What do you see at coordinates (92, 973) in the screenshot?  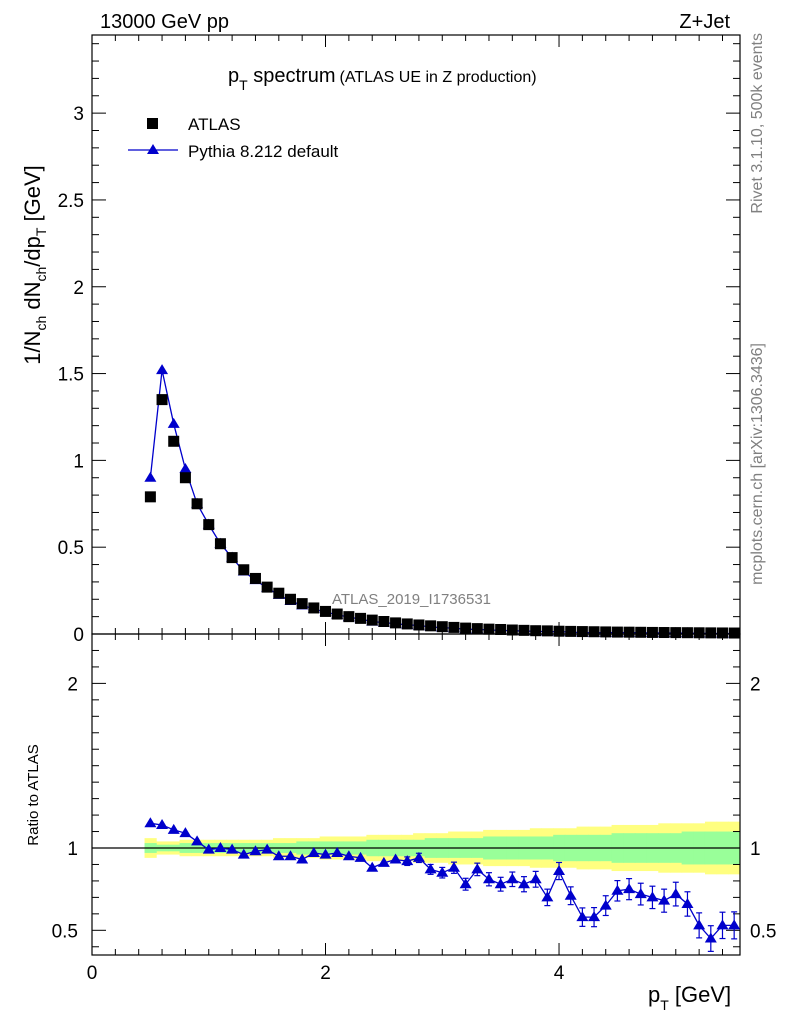 I see `xtick-label: 0` at bounding box center [92, 973].